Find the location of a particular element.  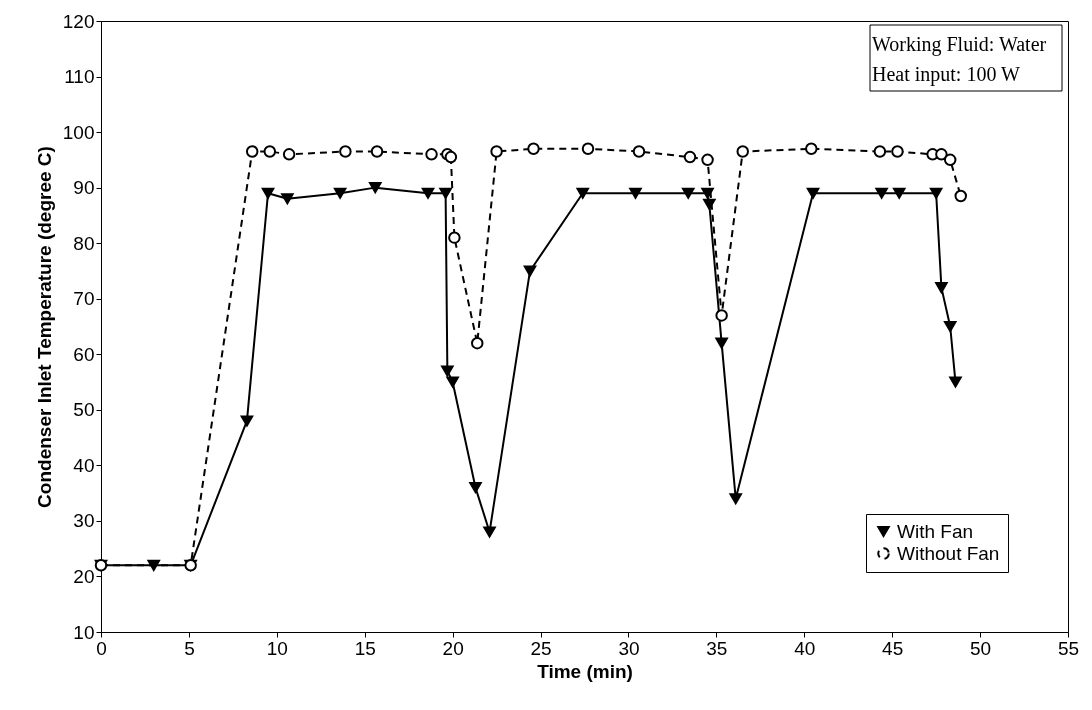

annotation: Working Fluid: Water is located at coordinates (959, 44).